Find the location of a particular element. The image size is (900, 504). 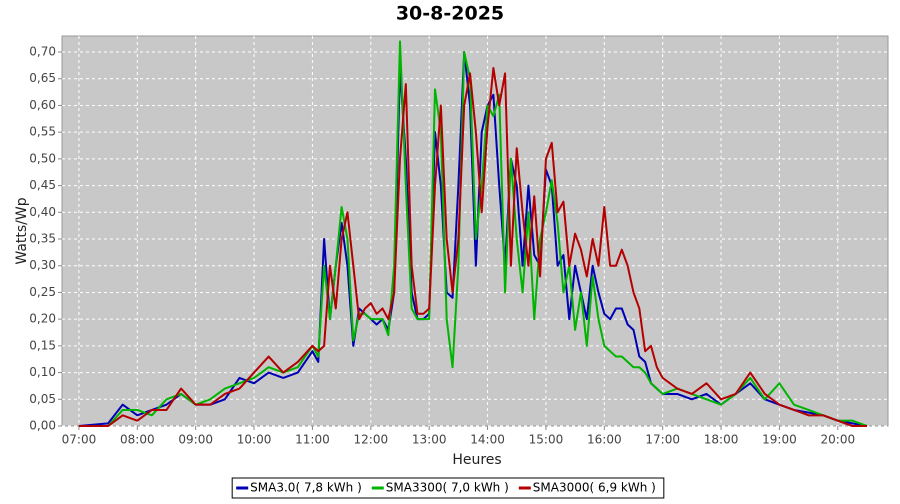

x-tick-label: 15:00 is located at coordinates (546, 440).